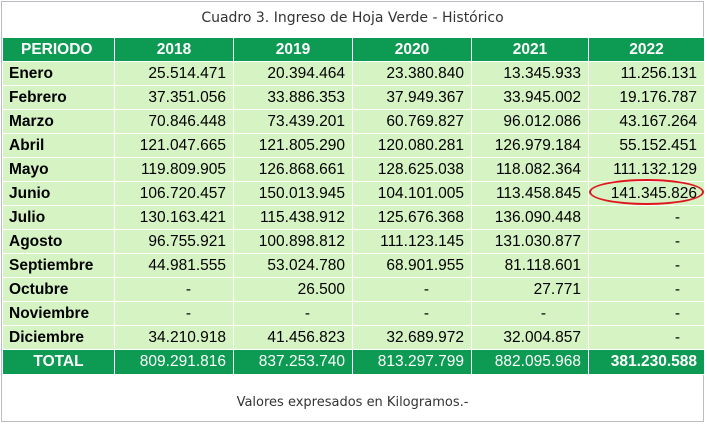 The height and width of the screenshot is (425, 707). Describe the element at coordinates (352, 402) in the screenshot. I see `table-footnote: Valores expresados en Kilogramos.-` at that location.